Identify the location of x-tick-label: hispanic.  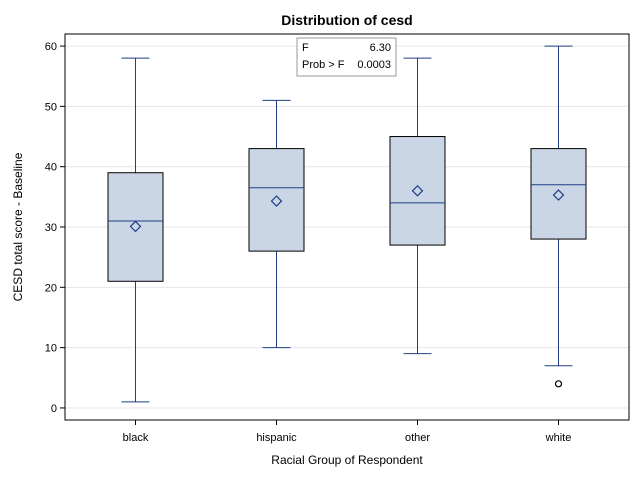
(276, 438).